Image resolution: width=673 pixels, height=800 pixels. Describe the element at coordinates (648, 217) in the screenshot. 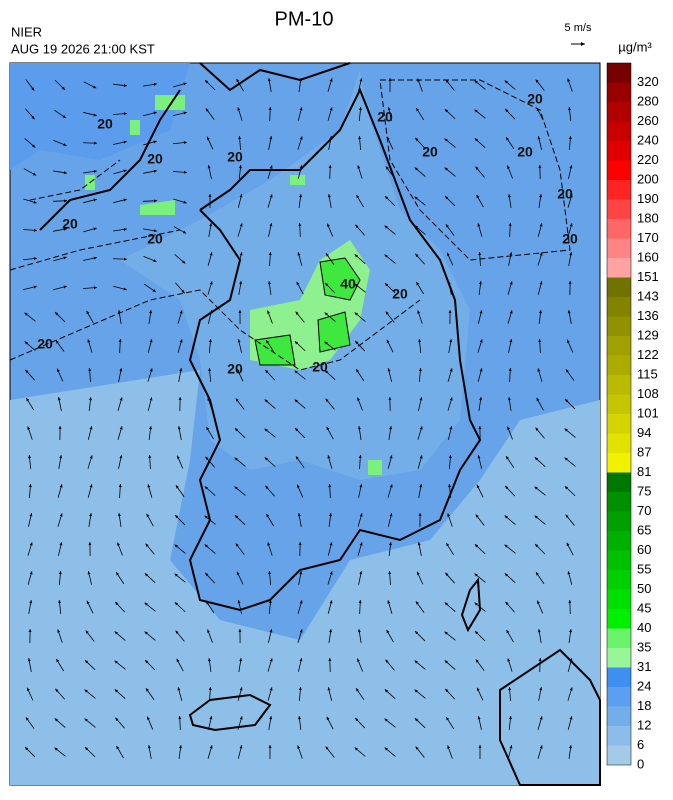

I see `colorbar-label: 180` at that location.